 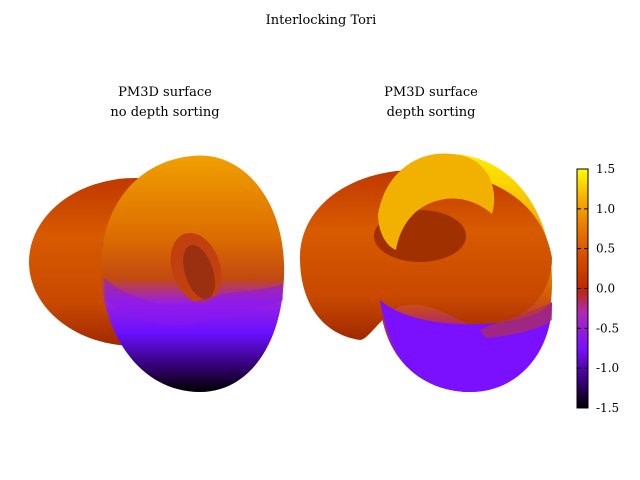 What do you see at coordinates (607, 328) in the screenshot?
I see `colorbar-tick-label: -0.5` at bounding box center [607, 328].